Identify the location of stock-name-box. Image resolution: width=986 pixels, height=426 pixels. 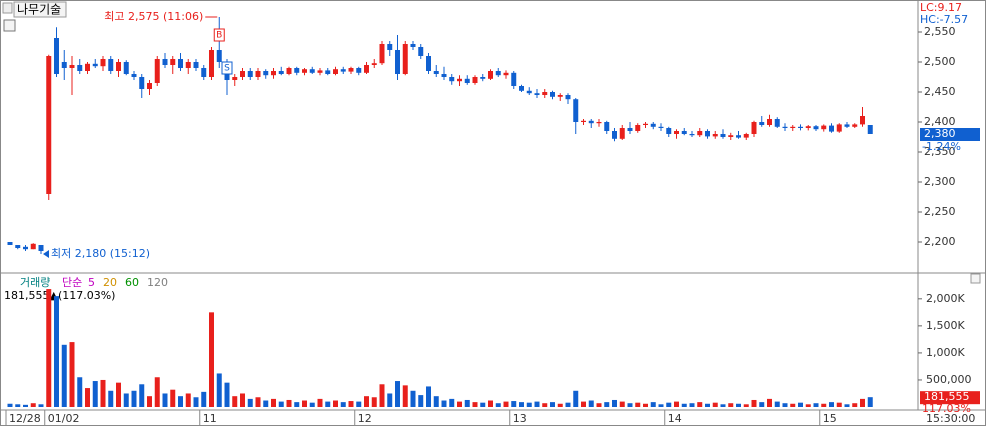
(40, 9).